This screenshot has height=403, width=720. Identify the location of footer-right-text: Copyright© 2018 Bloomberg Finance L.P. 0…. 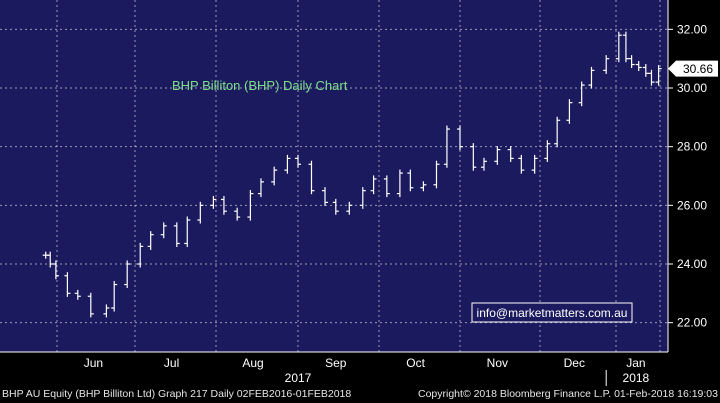
(568, 394).